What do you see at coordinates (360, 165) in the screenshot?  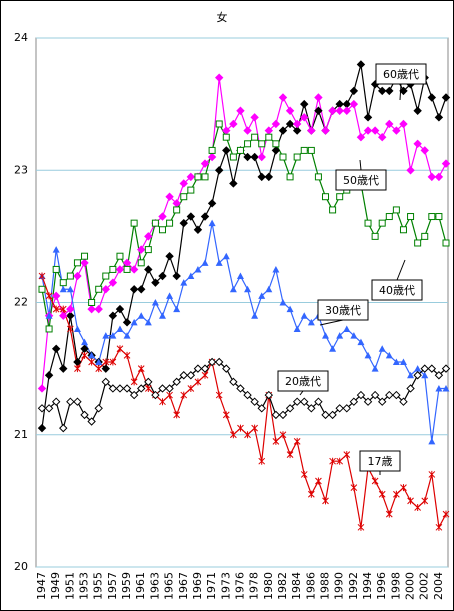 I see `callout-pointer` at bounding box center [360, 165].